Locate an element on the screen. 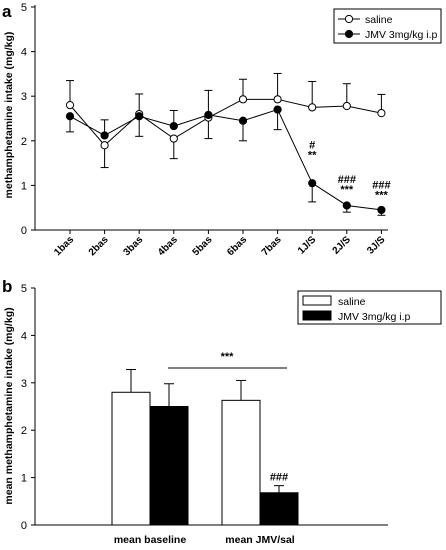 The image size is (446, 550). panel-a-significance-label: ** is located at coordinates (312, 155).